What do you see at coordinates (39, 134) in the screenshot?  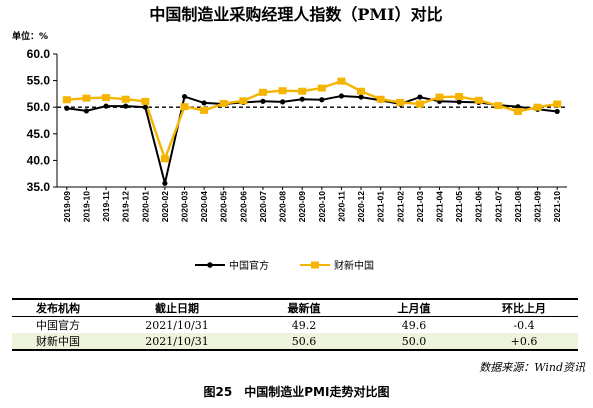 I see `y-tick-label: 45.0` at bounding box center [39, 134].